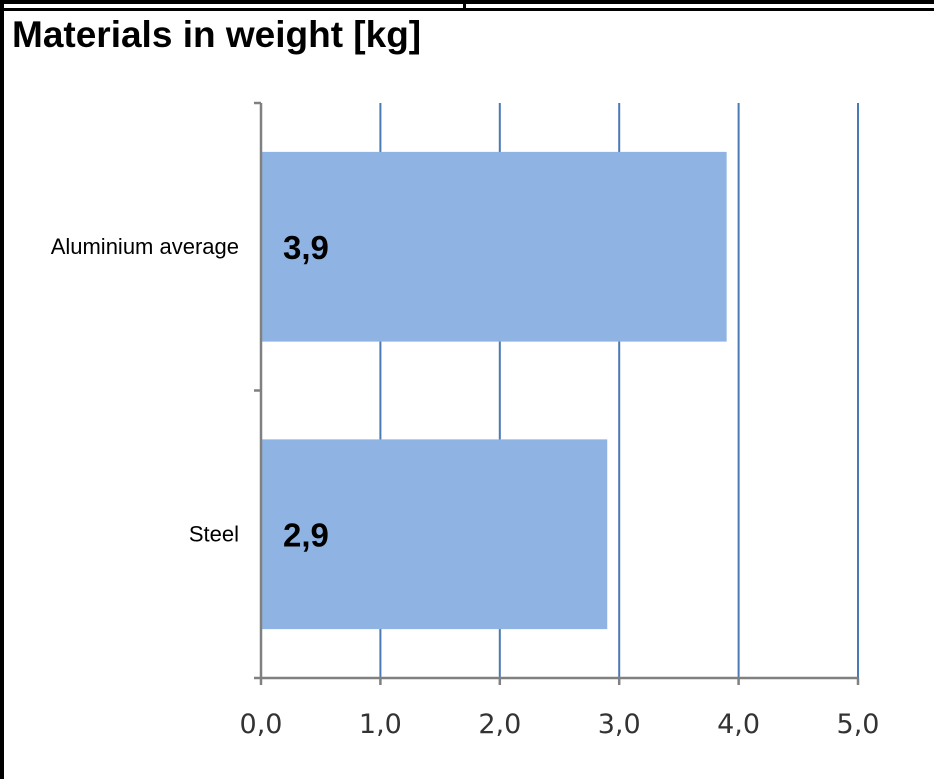 The image size is (934, 779). Describe the element at coordinates (2, 389) in the screenshot. I see `frame-left-border` at that location.